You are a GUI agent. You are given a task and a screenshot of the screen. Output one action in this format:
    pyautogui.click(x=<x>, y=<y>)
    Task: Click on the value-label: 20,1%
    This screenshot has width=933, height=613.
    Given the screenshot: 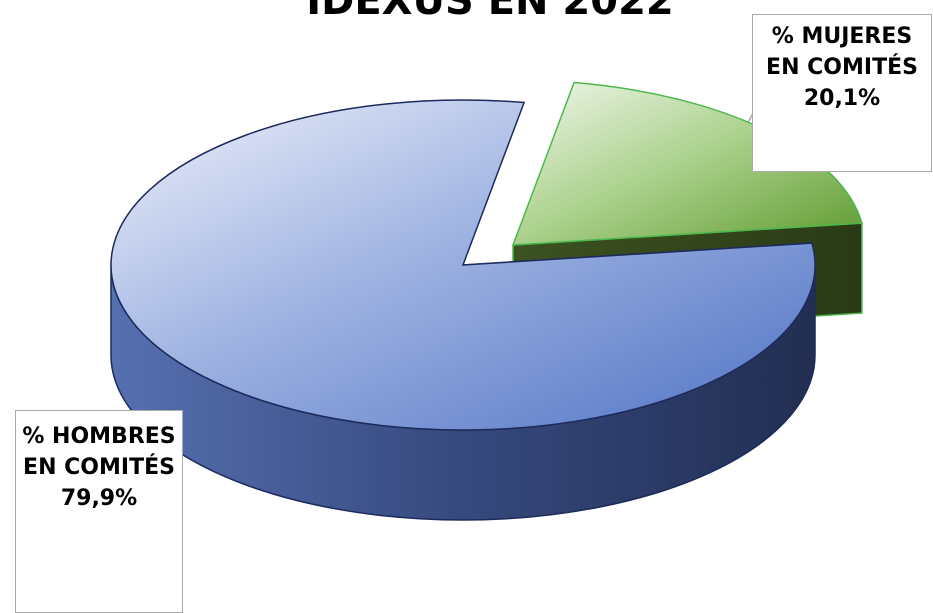 What is the action you would take?
    pyautogui.click(x=842, y=98)
    